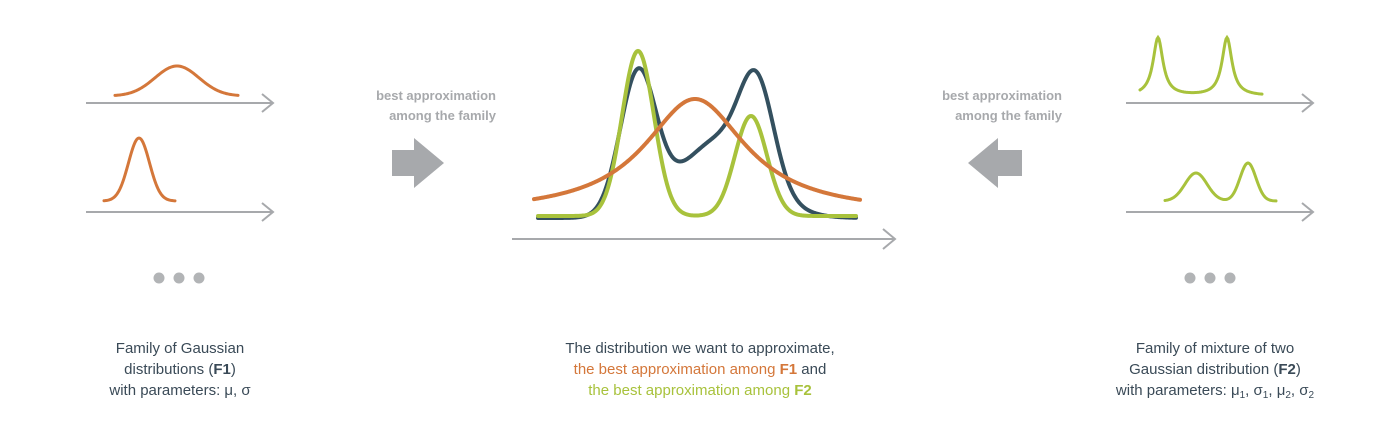 This screenshot has width=1400, height=441. I want to click on more-dots-icon-right, so click(1210, 278).